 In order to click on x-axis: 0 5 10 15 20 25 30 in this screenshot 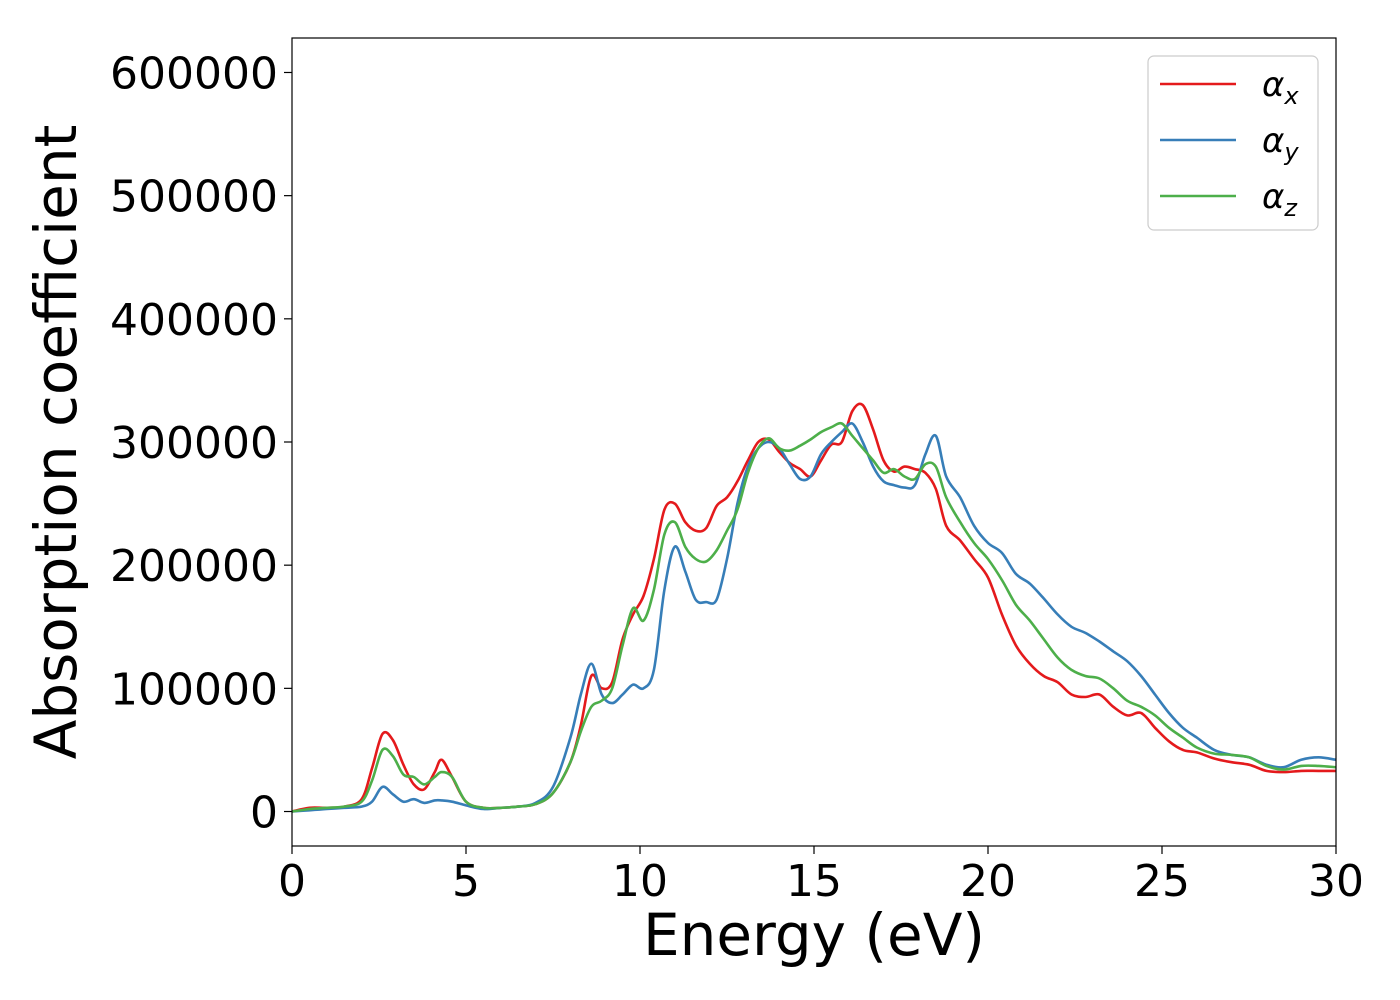, I will do `click(821, 876)`.